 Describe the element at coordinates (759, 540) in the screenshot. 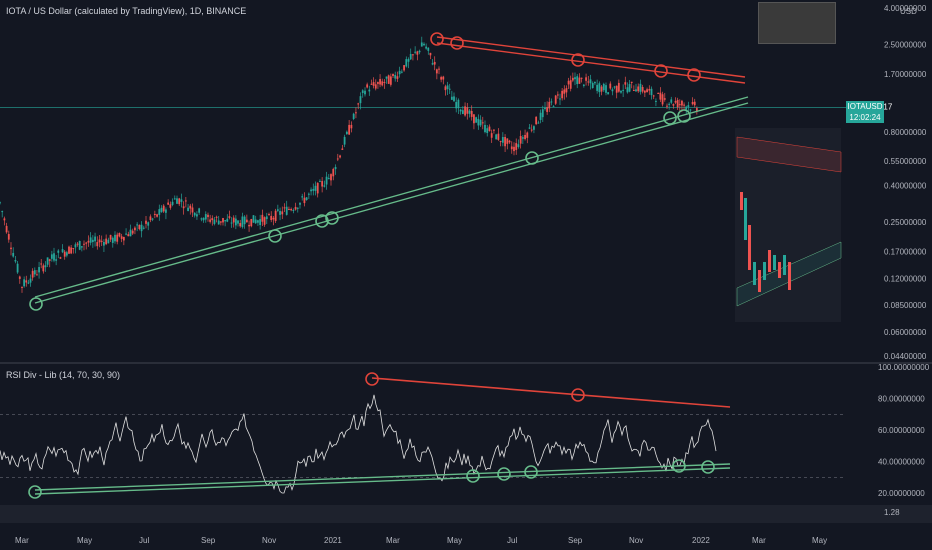

I see `time-axis-tick: Mar` at that location.